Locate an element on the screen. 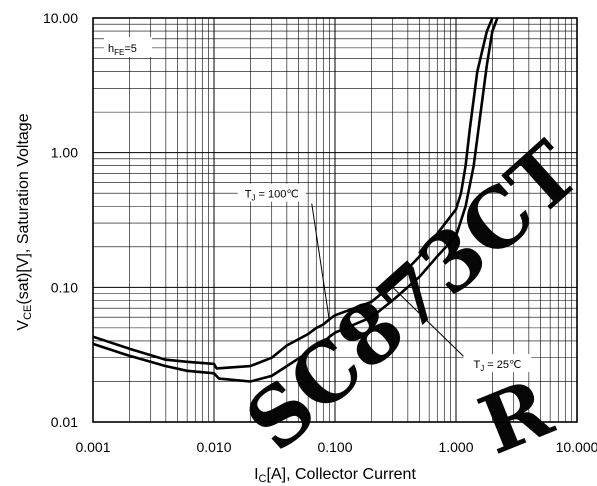 The width and height of the screenshot is (597, 486). x-tick-label: 10.000 is located at coordinates (576, 447).